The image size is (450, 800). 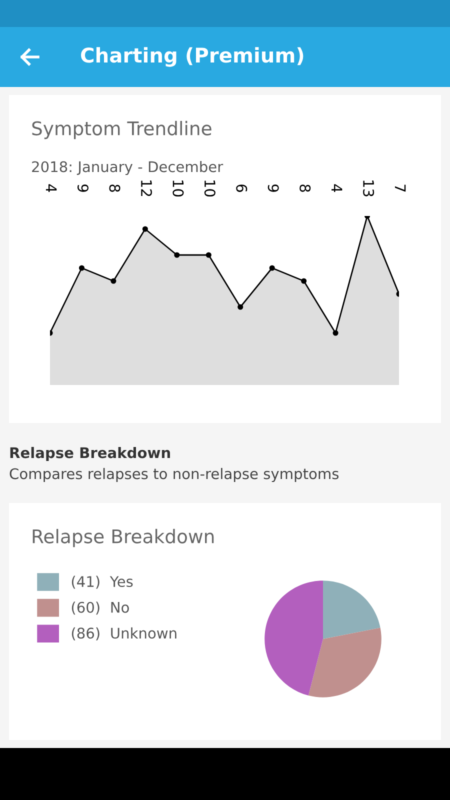 I want to click on text: Relapse Breakdown, so click(x=90, y=454).